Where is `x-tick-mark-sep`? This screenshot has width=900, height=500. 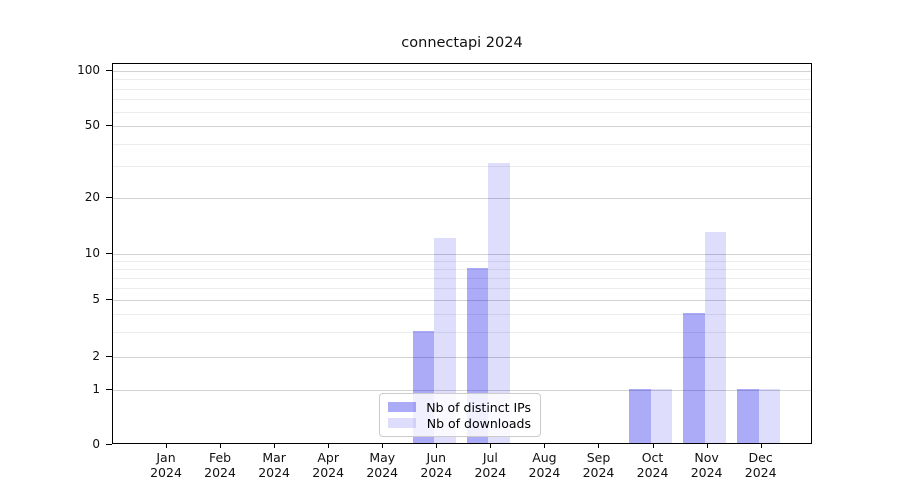
x-tick-mark-sep is located at coordinates (599, 446).